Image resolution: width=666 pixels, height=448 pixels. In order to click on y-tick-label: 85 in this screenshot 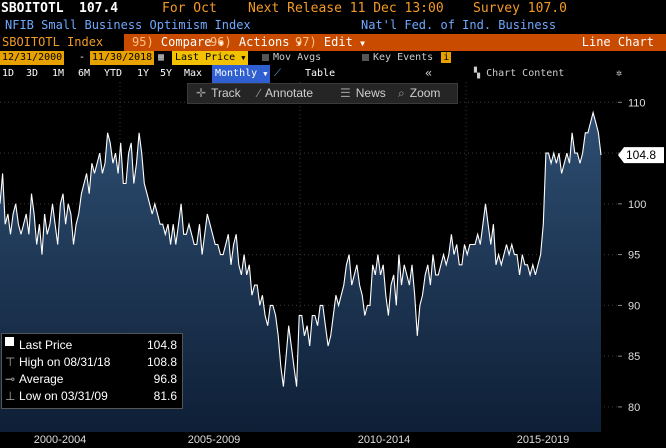, I will do `click(634, 357)`.